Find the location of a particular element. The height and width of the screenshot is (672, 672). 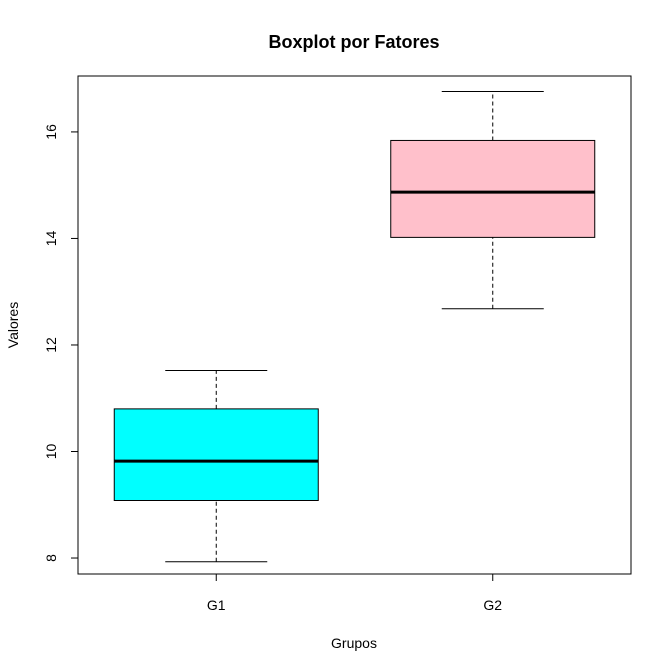

y-tick-label: 8 is located at coordinates (51, 558).